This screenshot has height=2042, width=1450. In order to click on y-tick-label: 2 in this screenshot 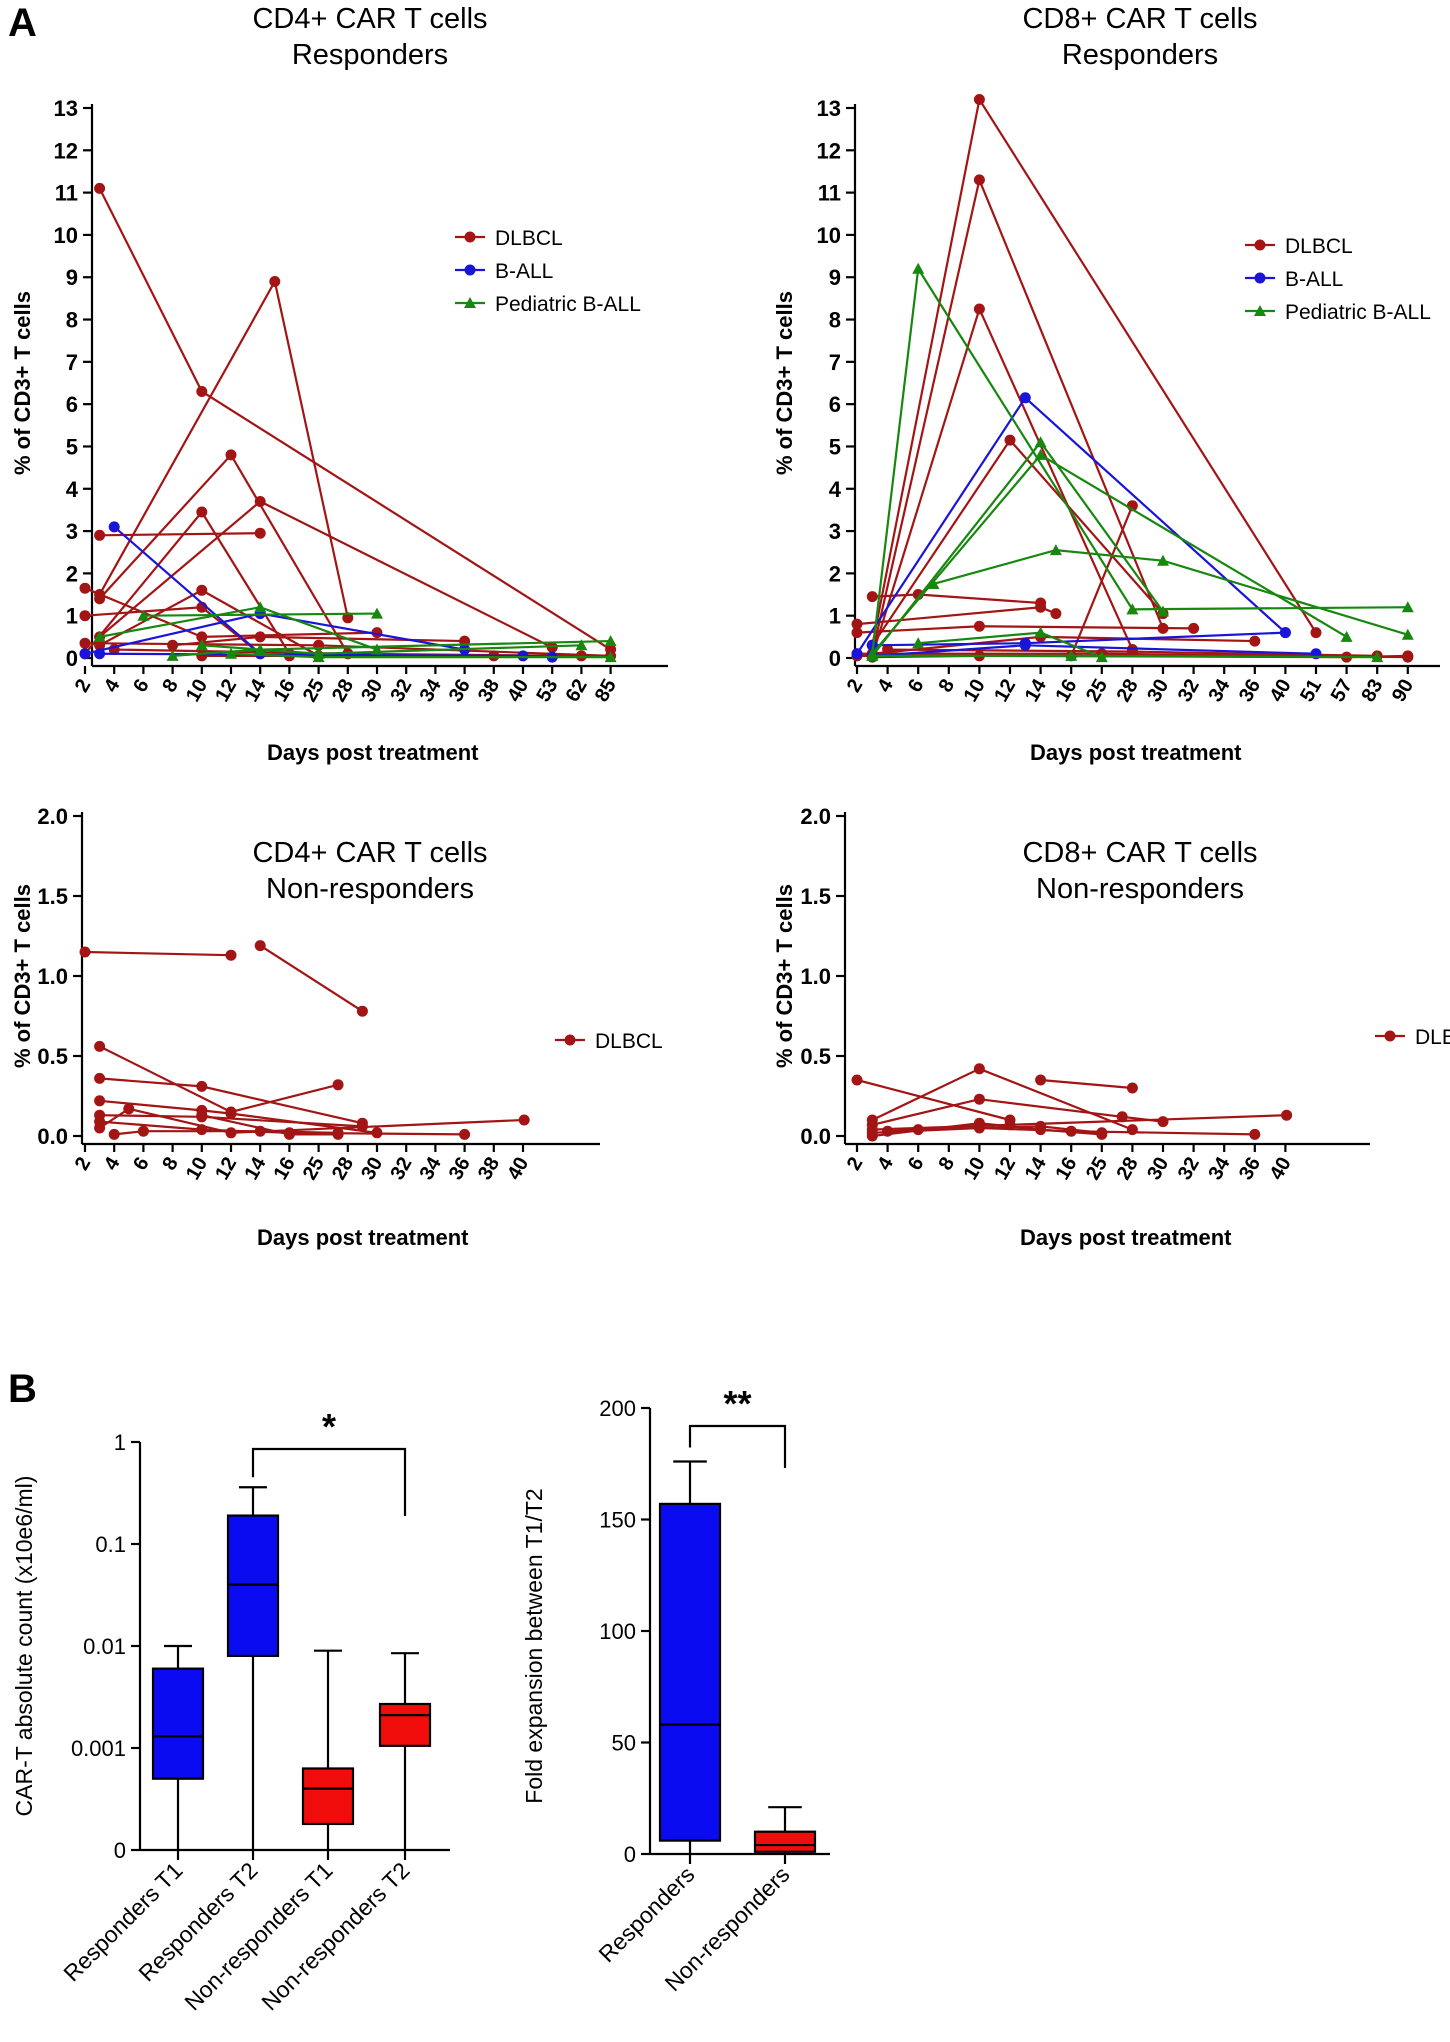, I will do `click(835, 573)`.